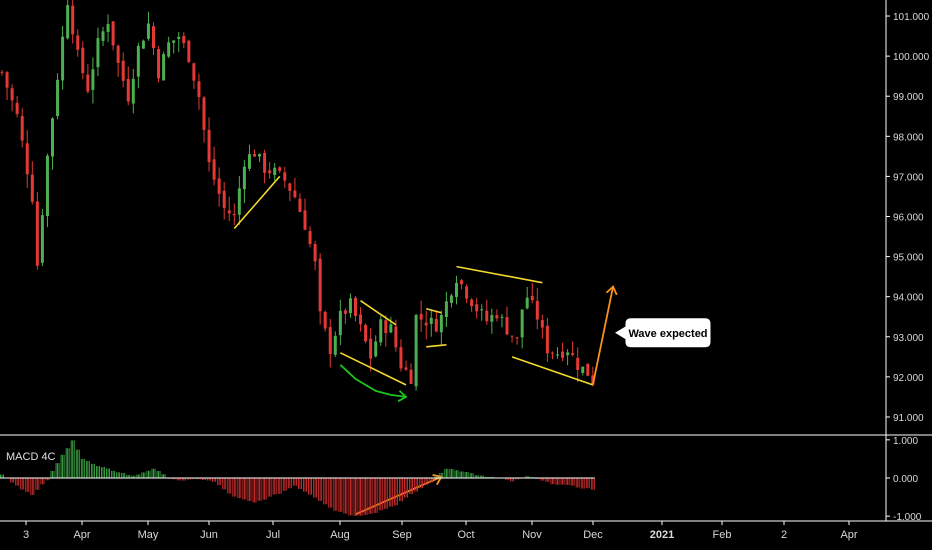 Image resolution: width=932 pixels, height=550 pixels. What do you see at coordinates (907, 517) in the screenshot?
I see `macd-tick-label: -1.000` at bounding box center [907, 517].